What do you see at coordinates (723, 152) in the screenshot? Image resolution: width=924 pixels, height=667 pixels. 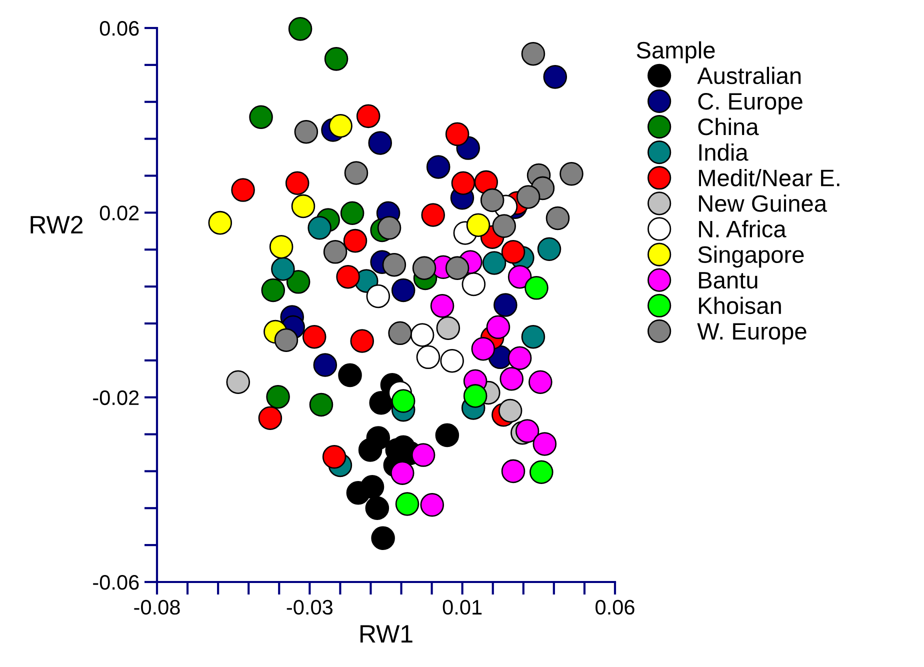 I see `legend-label: India` at bounding box center [723, 152].